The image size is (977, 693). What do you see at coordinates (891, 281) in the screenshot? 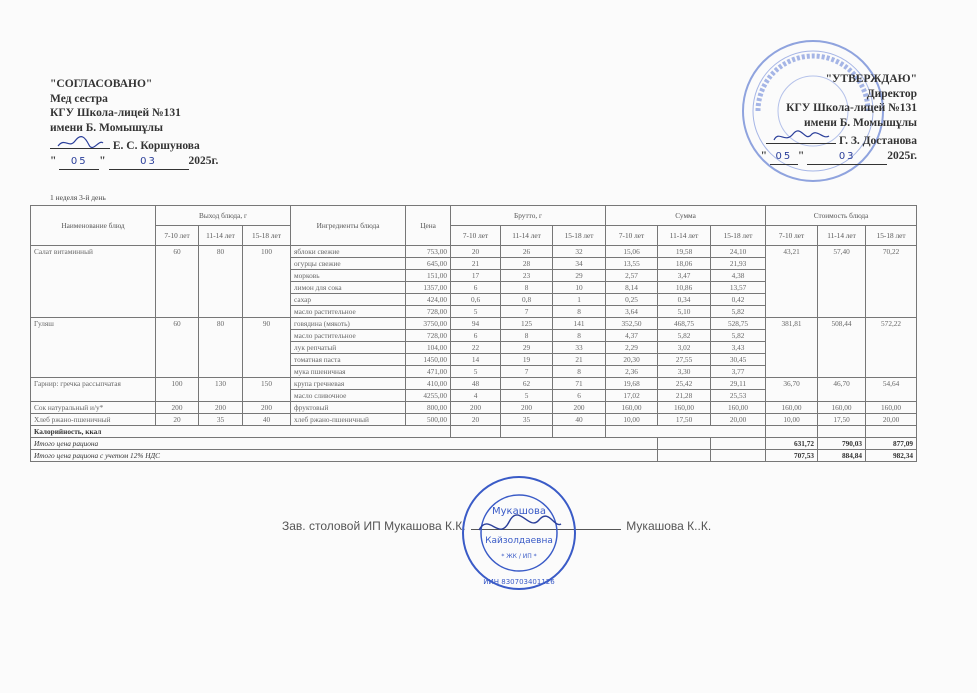
I see `dish-cost: 70,22` at bounding box center [891, 281].